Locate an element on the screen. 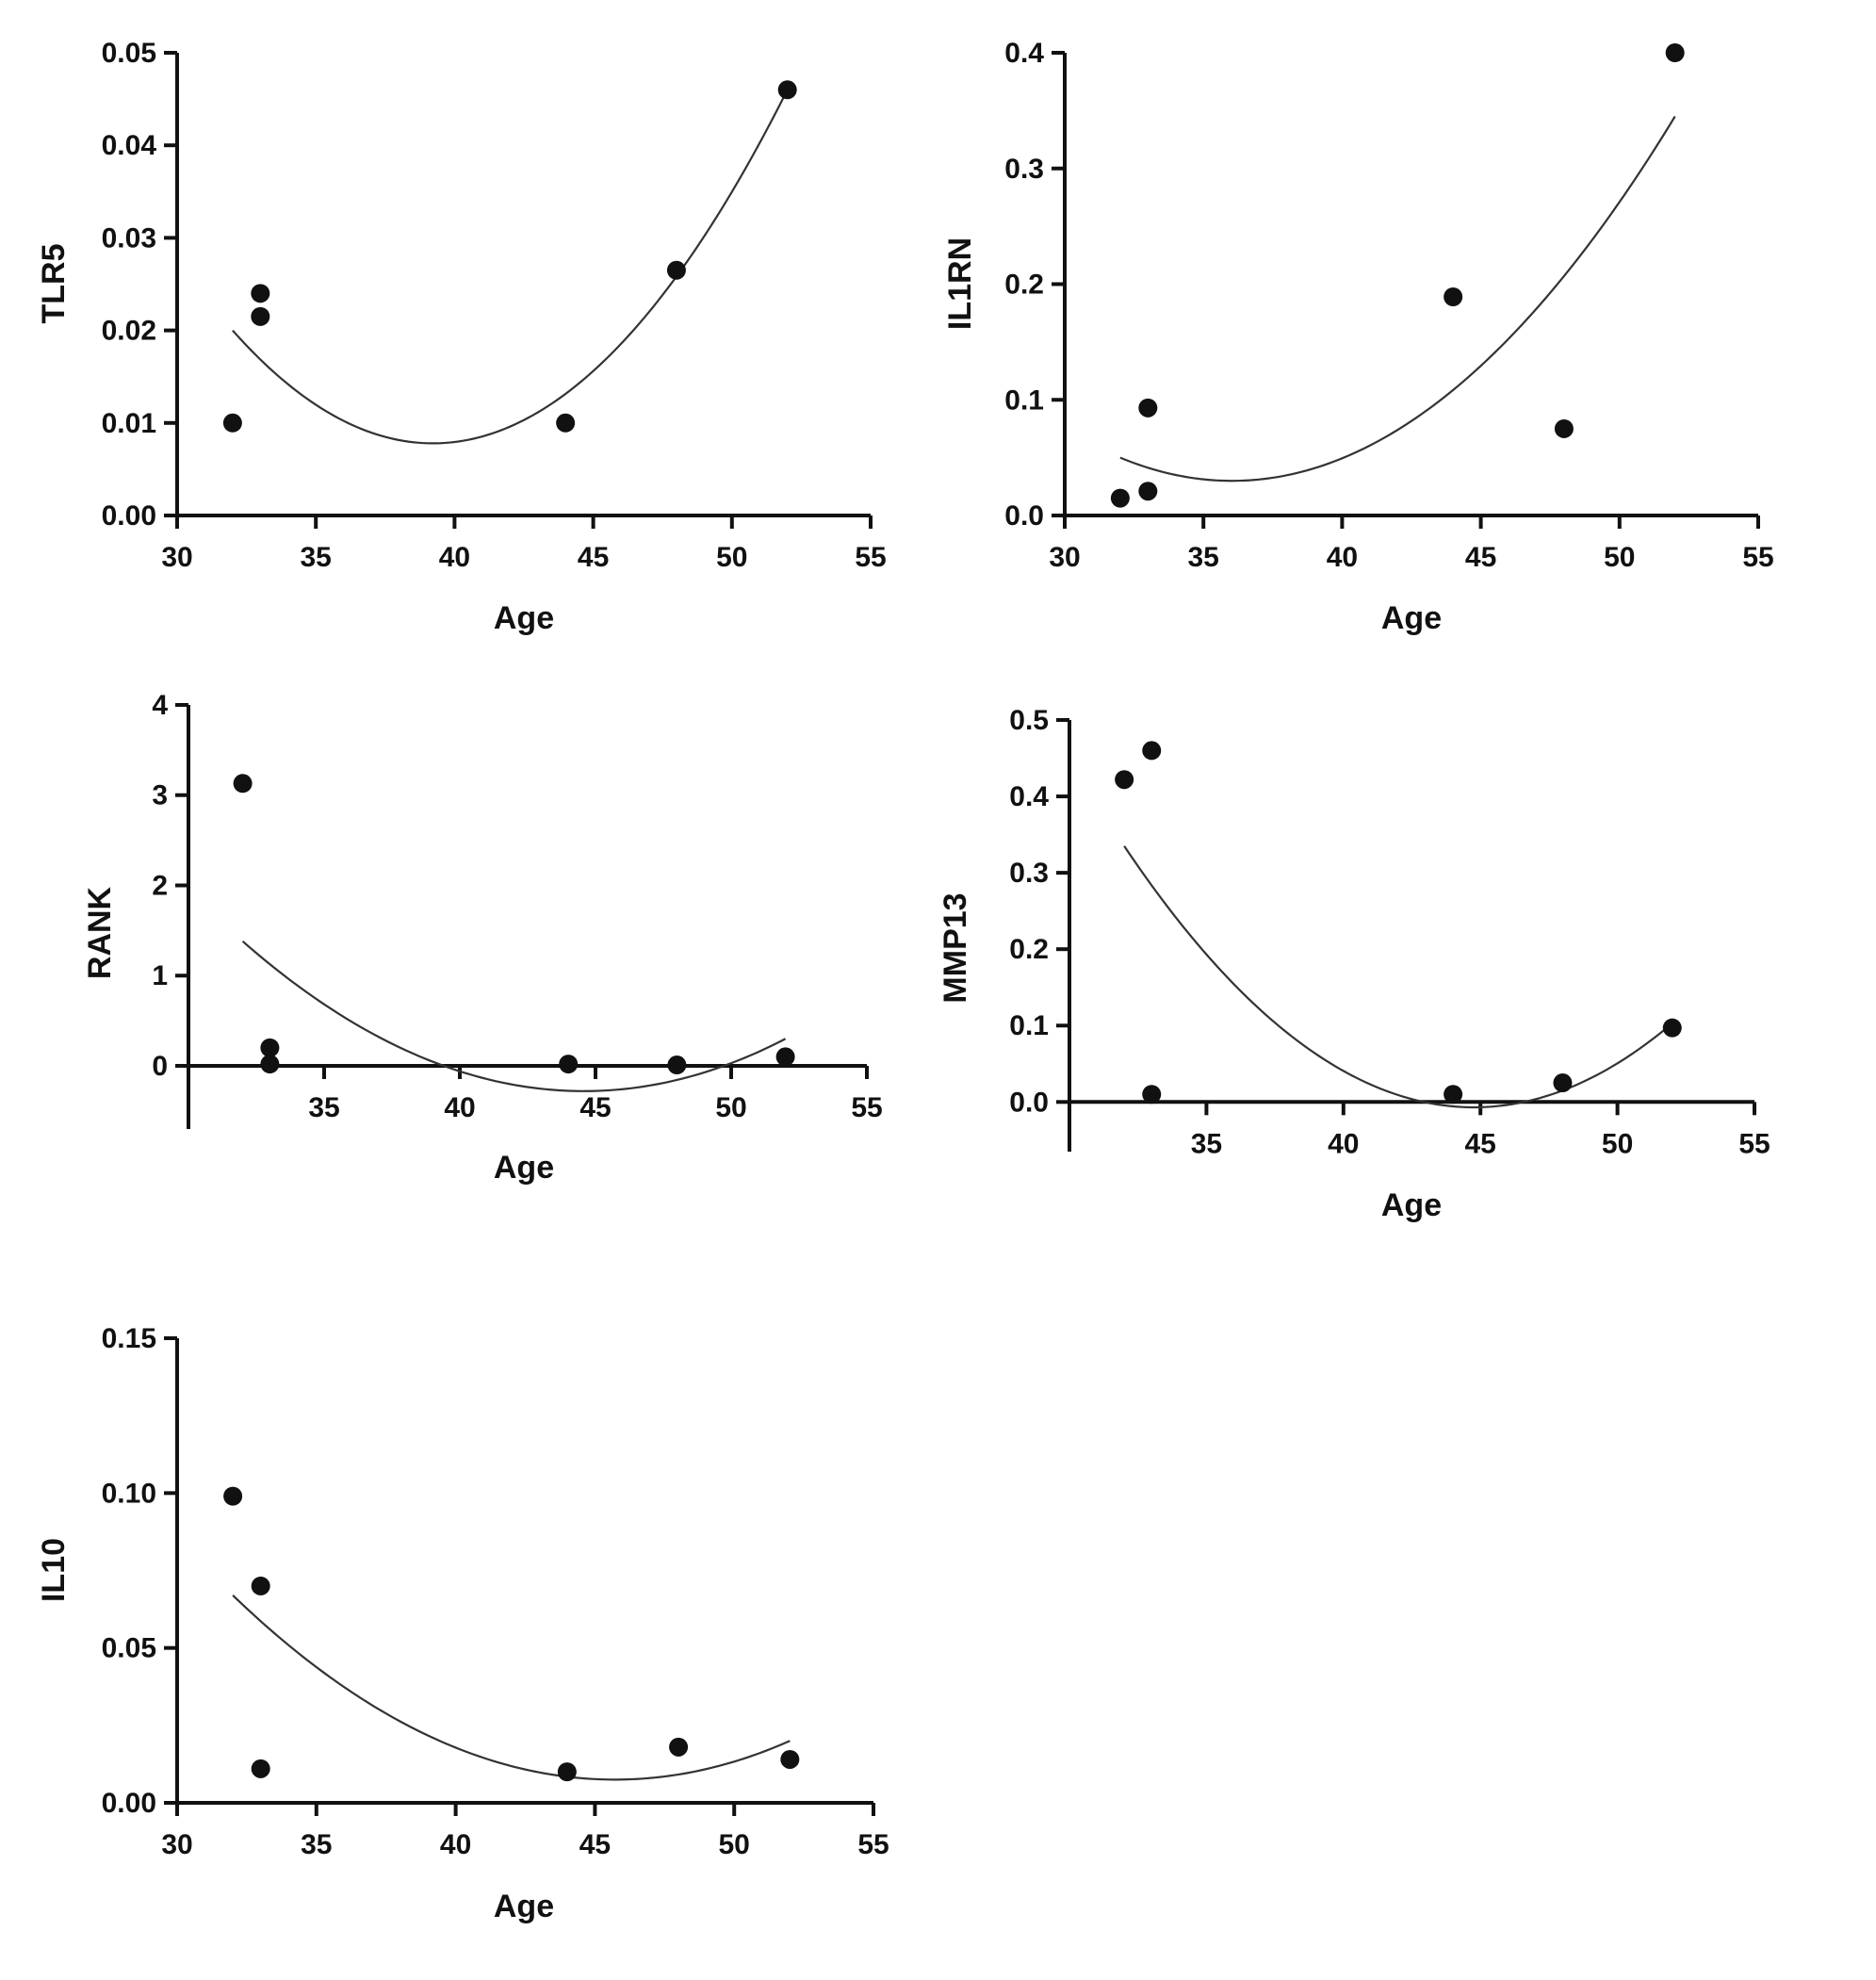 The width and height of the screenshot is (1876, 1980). il1rn-x-tick-label: 40 is located at coordinates (1343, 557).